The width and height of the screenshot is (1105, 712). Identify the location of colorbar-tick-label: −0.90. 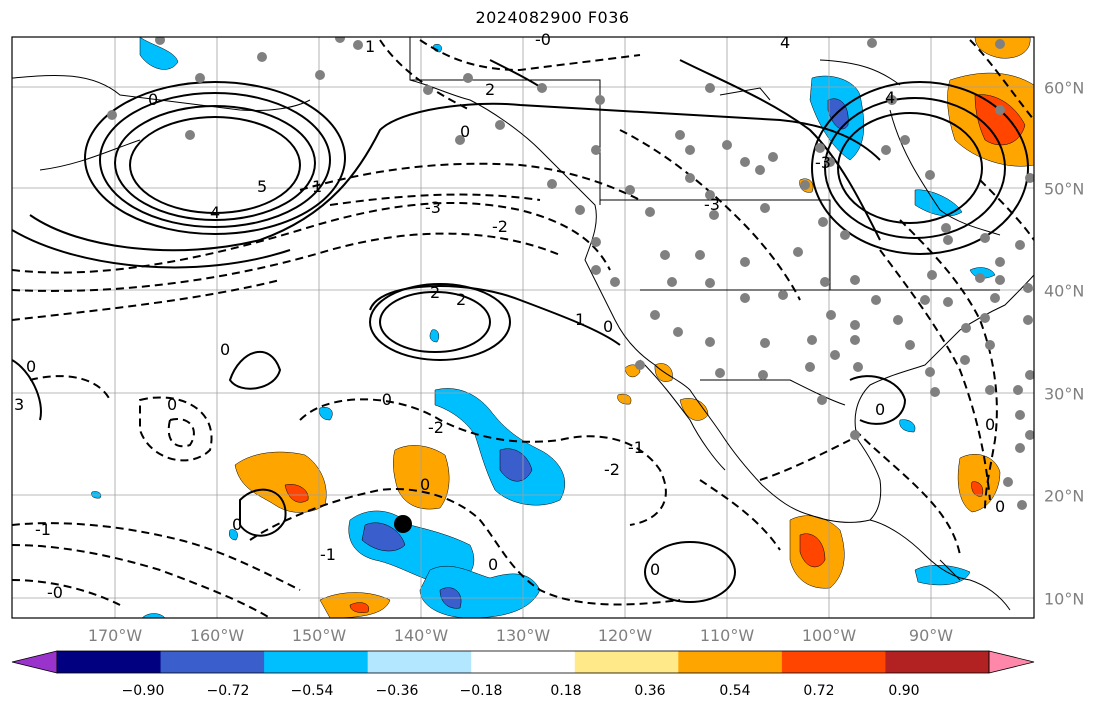
(143, 691).